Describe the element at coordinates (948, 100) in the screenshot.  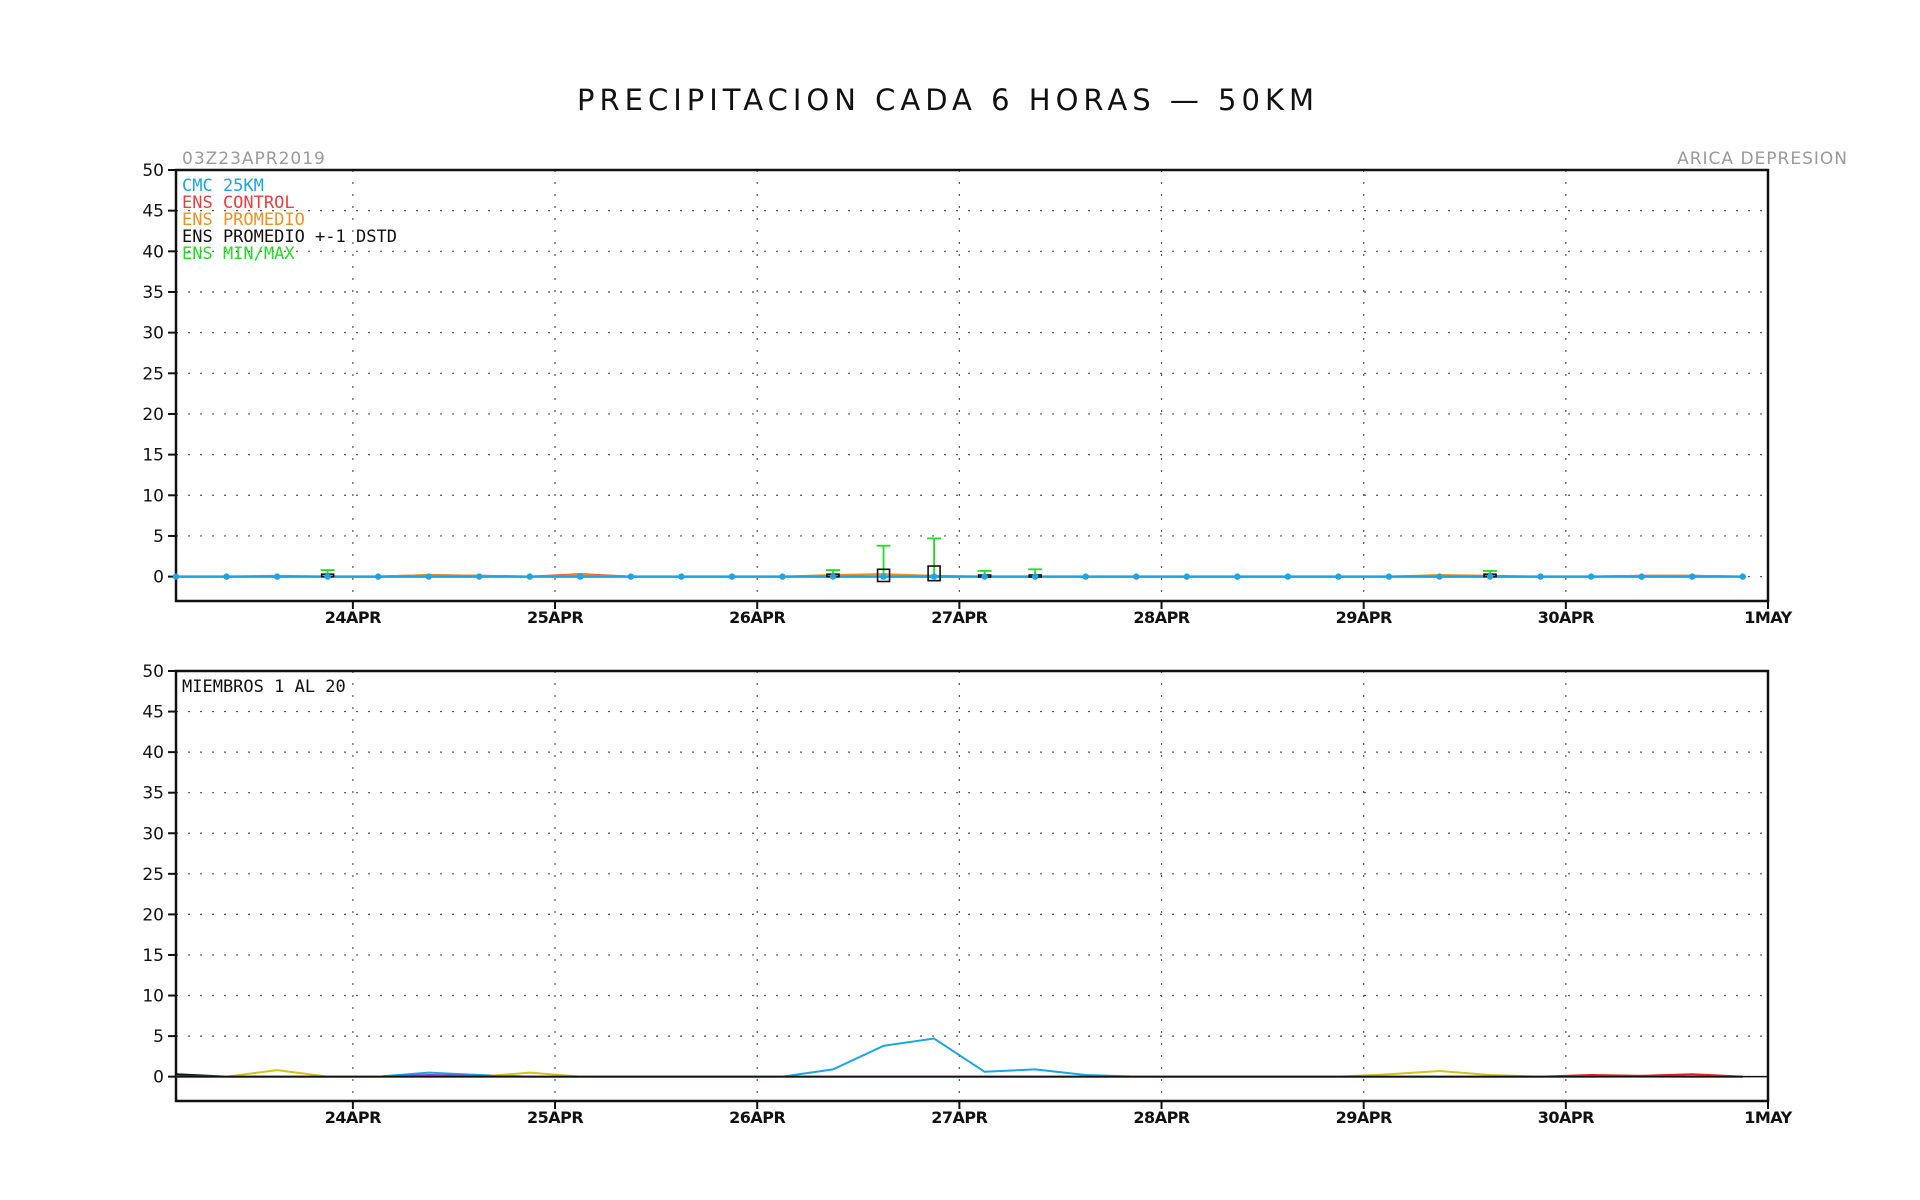
I see `page-title: PRECIPITACION CADA 6 HORAS — 50KM` at that location.